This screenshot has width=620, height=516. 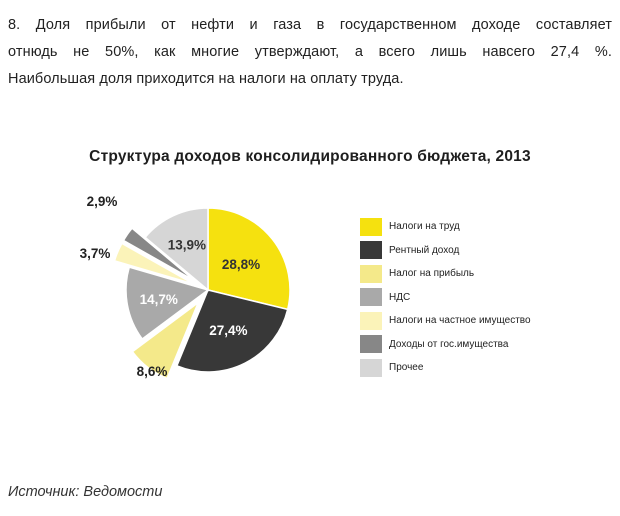 I want to click on pie-slice-property-tax, so click(x=153, y=263).